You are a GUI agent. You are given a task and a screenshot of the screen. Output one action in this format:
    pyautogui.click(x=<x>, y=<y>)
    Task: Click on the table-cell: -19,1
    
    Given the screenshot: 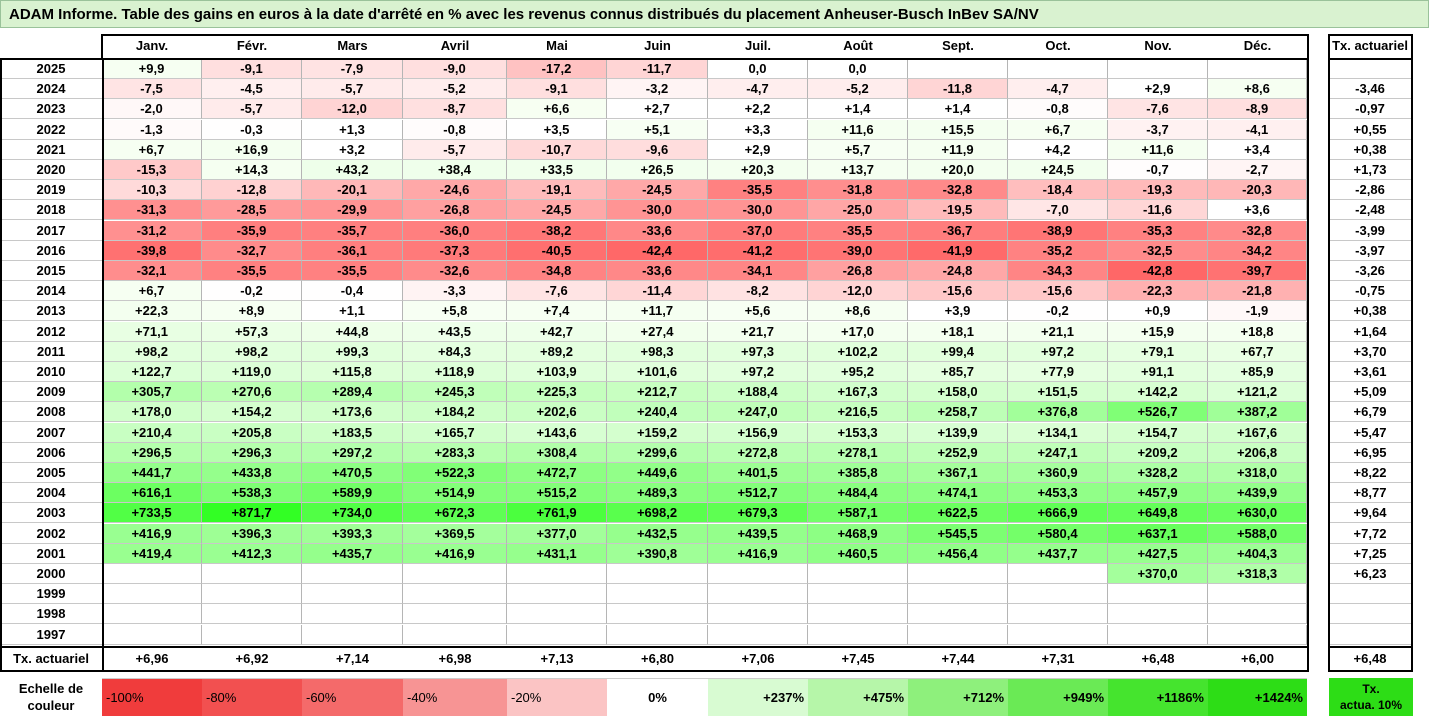 What is the action you would take?
    pyautogui.click(x=557, y=190)
    